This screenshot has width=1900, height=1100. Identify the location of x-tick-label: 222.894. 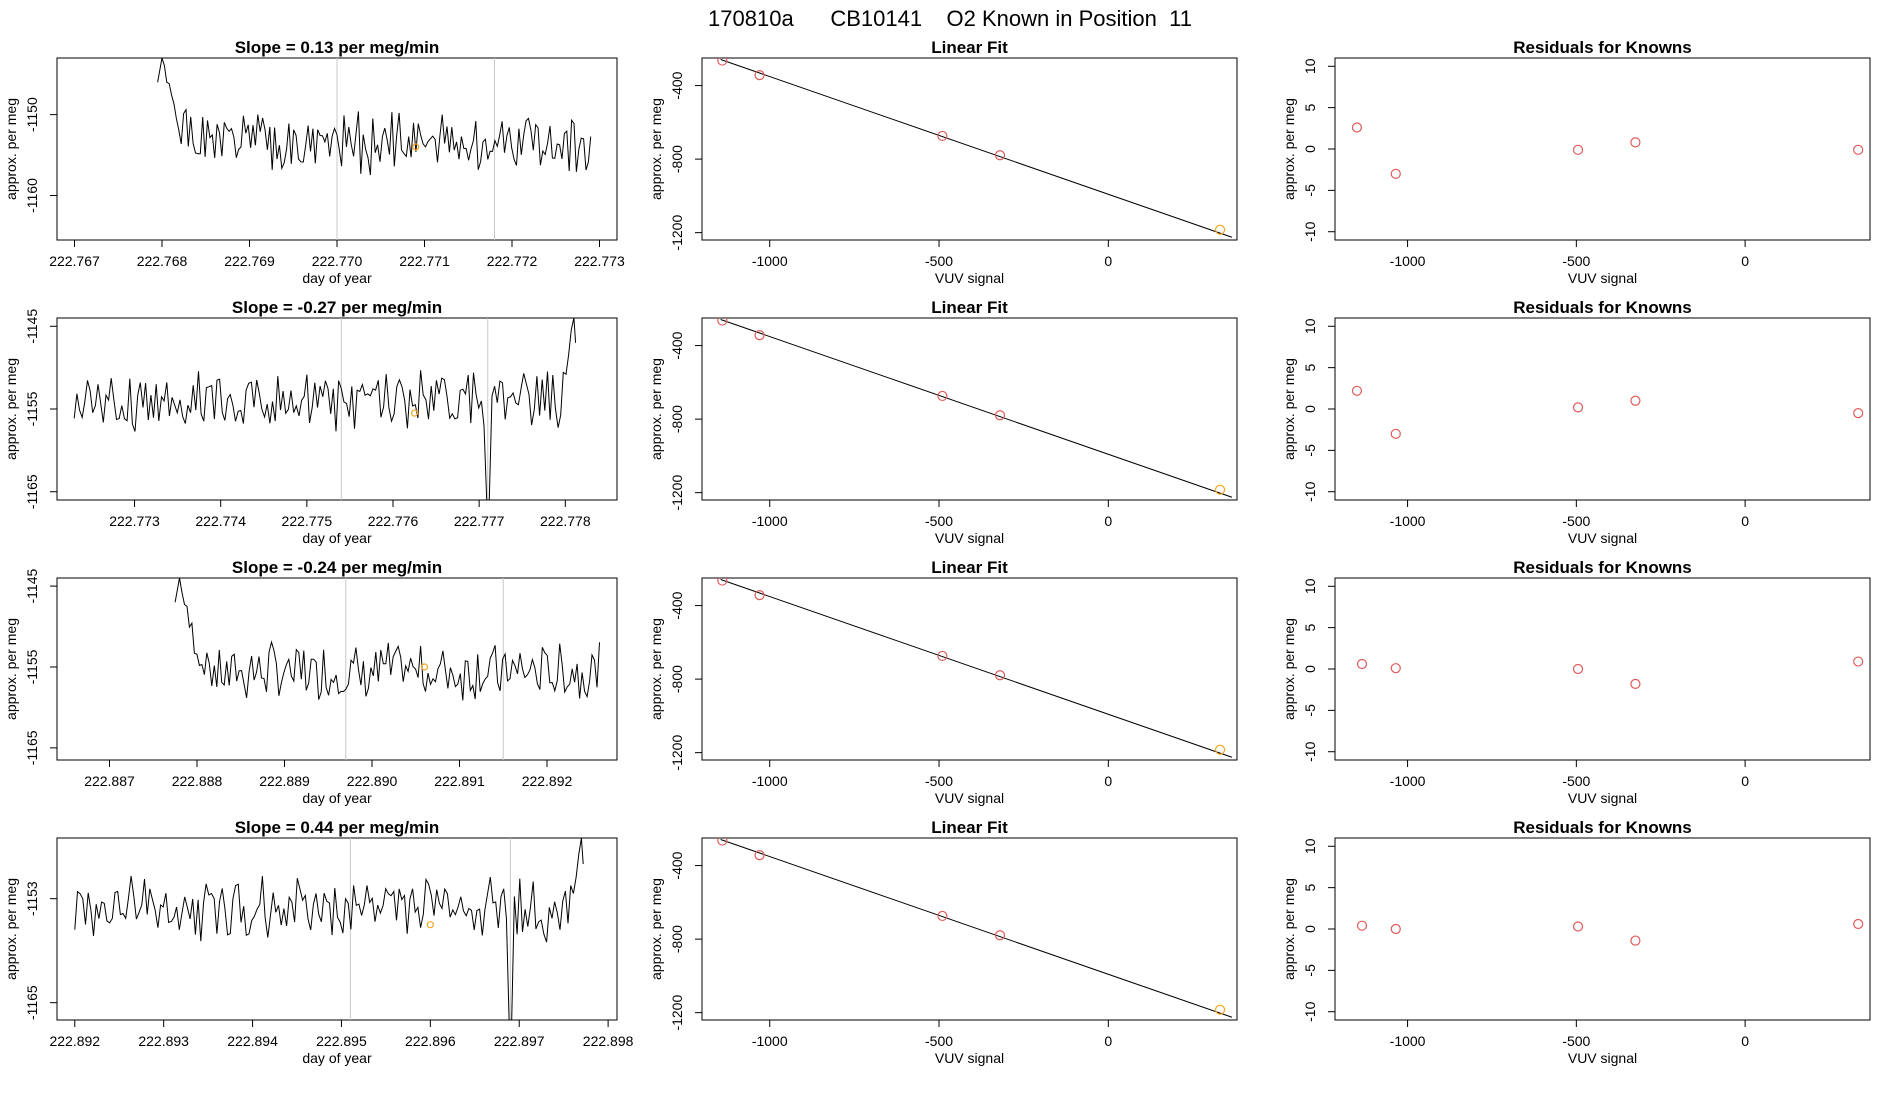
(252, 1041).